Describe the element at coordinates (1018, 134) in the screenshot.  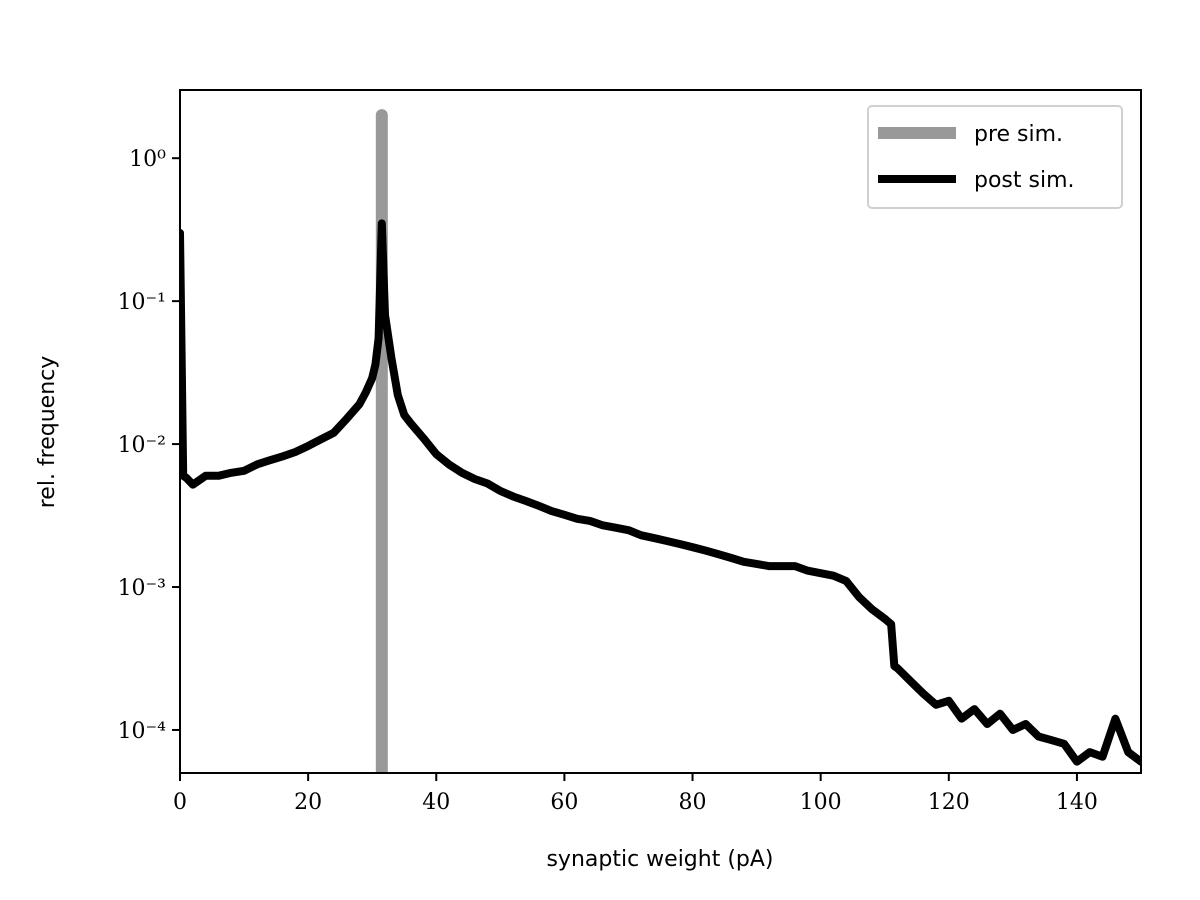
I see `legend-label: pre sim.` at that location.